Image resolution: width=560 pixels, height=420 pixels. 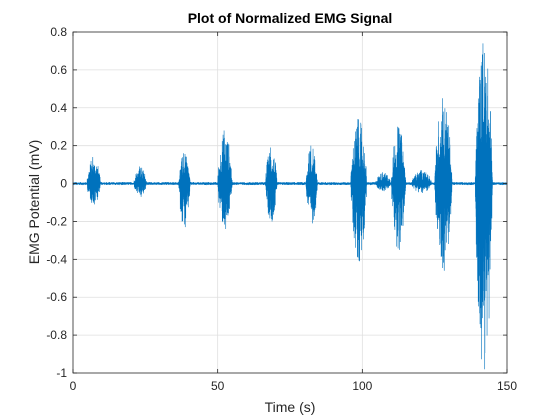 What do you see at coordinates (56, 297) in the screenshot?
I see `y-tick-label: -0.6` at bounding box center [56, 297].